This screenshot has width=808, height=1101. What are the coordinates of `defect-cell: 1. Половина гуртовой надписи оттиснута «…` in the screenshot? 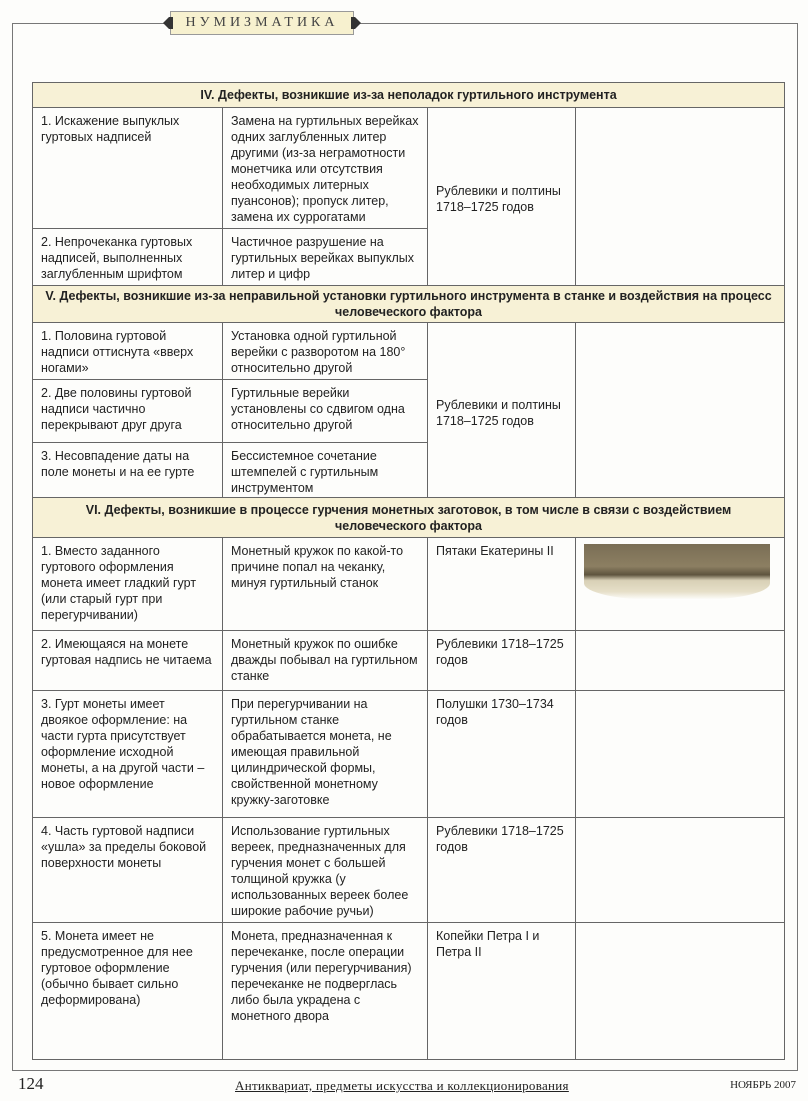 It's located at (127, 351).